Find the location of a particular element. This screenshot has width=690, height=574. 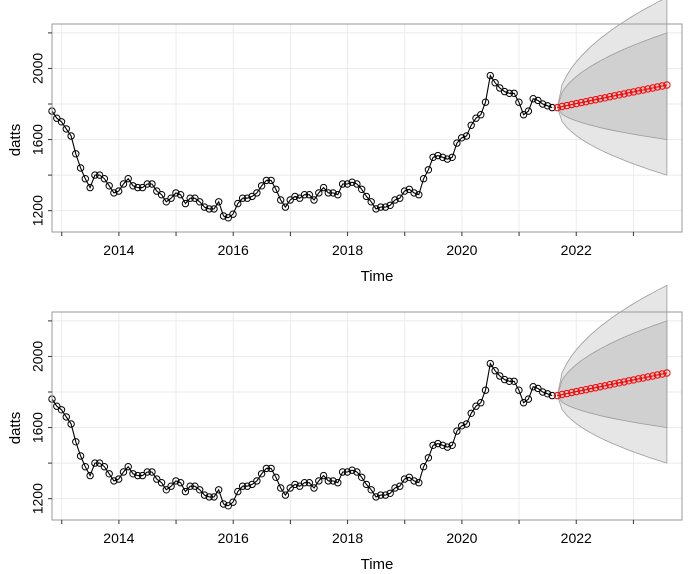

x-tick-label: 2018 is located at coordinates (347, 250).